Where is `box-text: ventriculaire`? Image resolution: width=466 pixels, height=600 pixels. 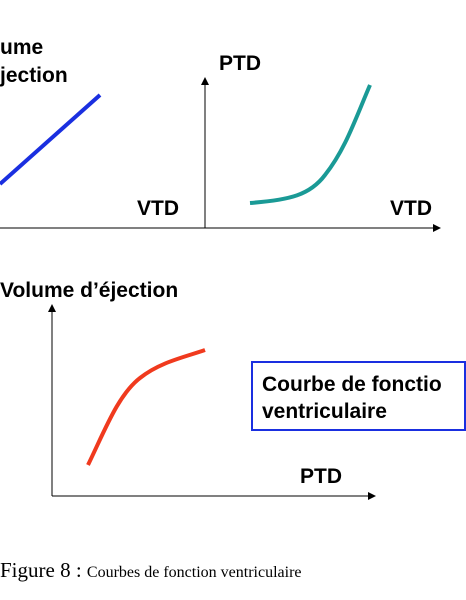
box-text: ventriculaire is located at coordinates (324, 411).